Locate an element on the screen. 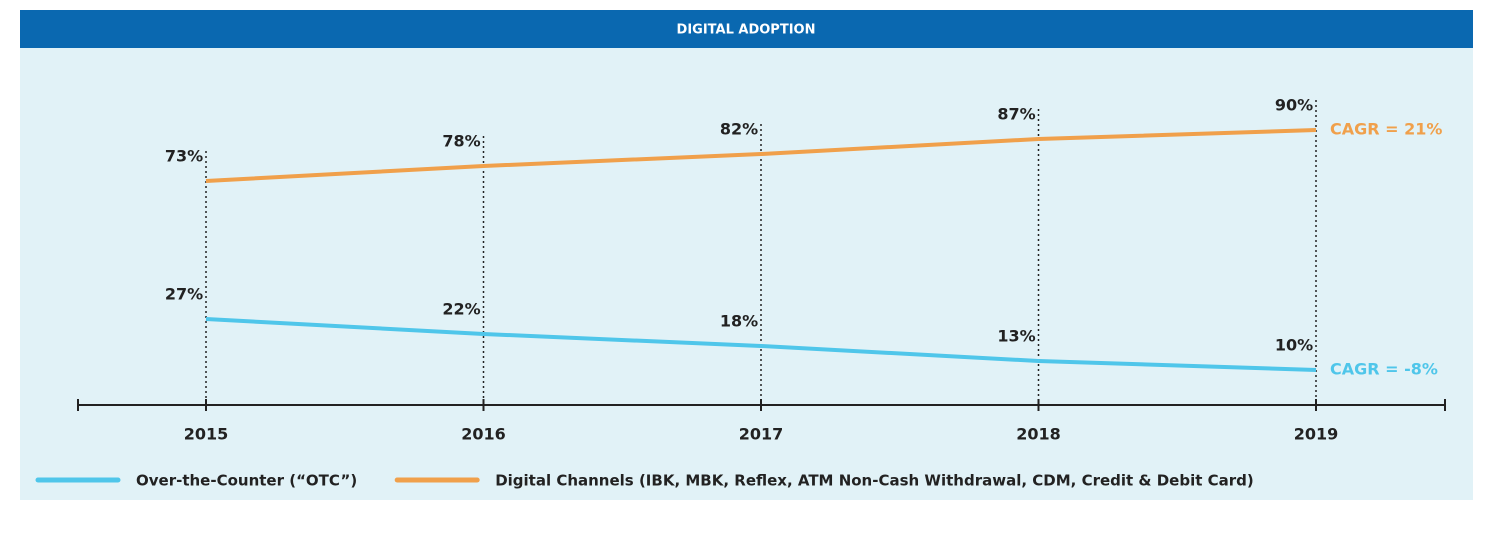 This screenshot has height=533, width=1493. x-tick-label: 2016 is located at coordinates (483, 434).